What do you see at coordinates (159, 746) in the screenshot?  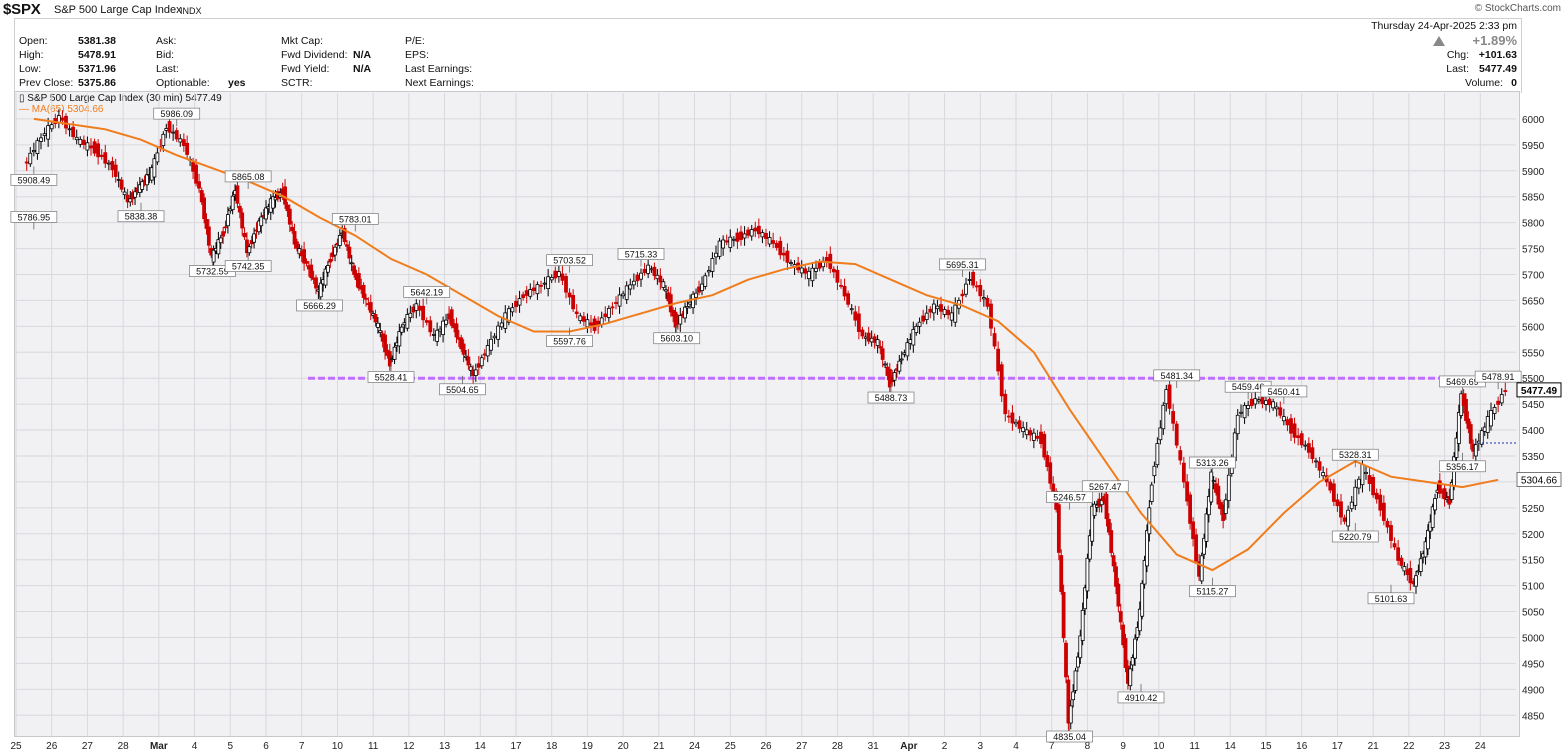 I see `x-tick-label: Mar` at bounding box center [159, 746].